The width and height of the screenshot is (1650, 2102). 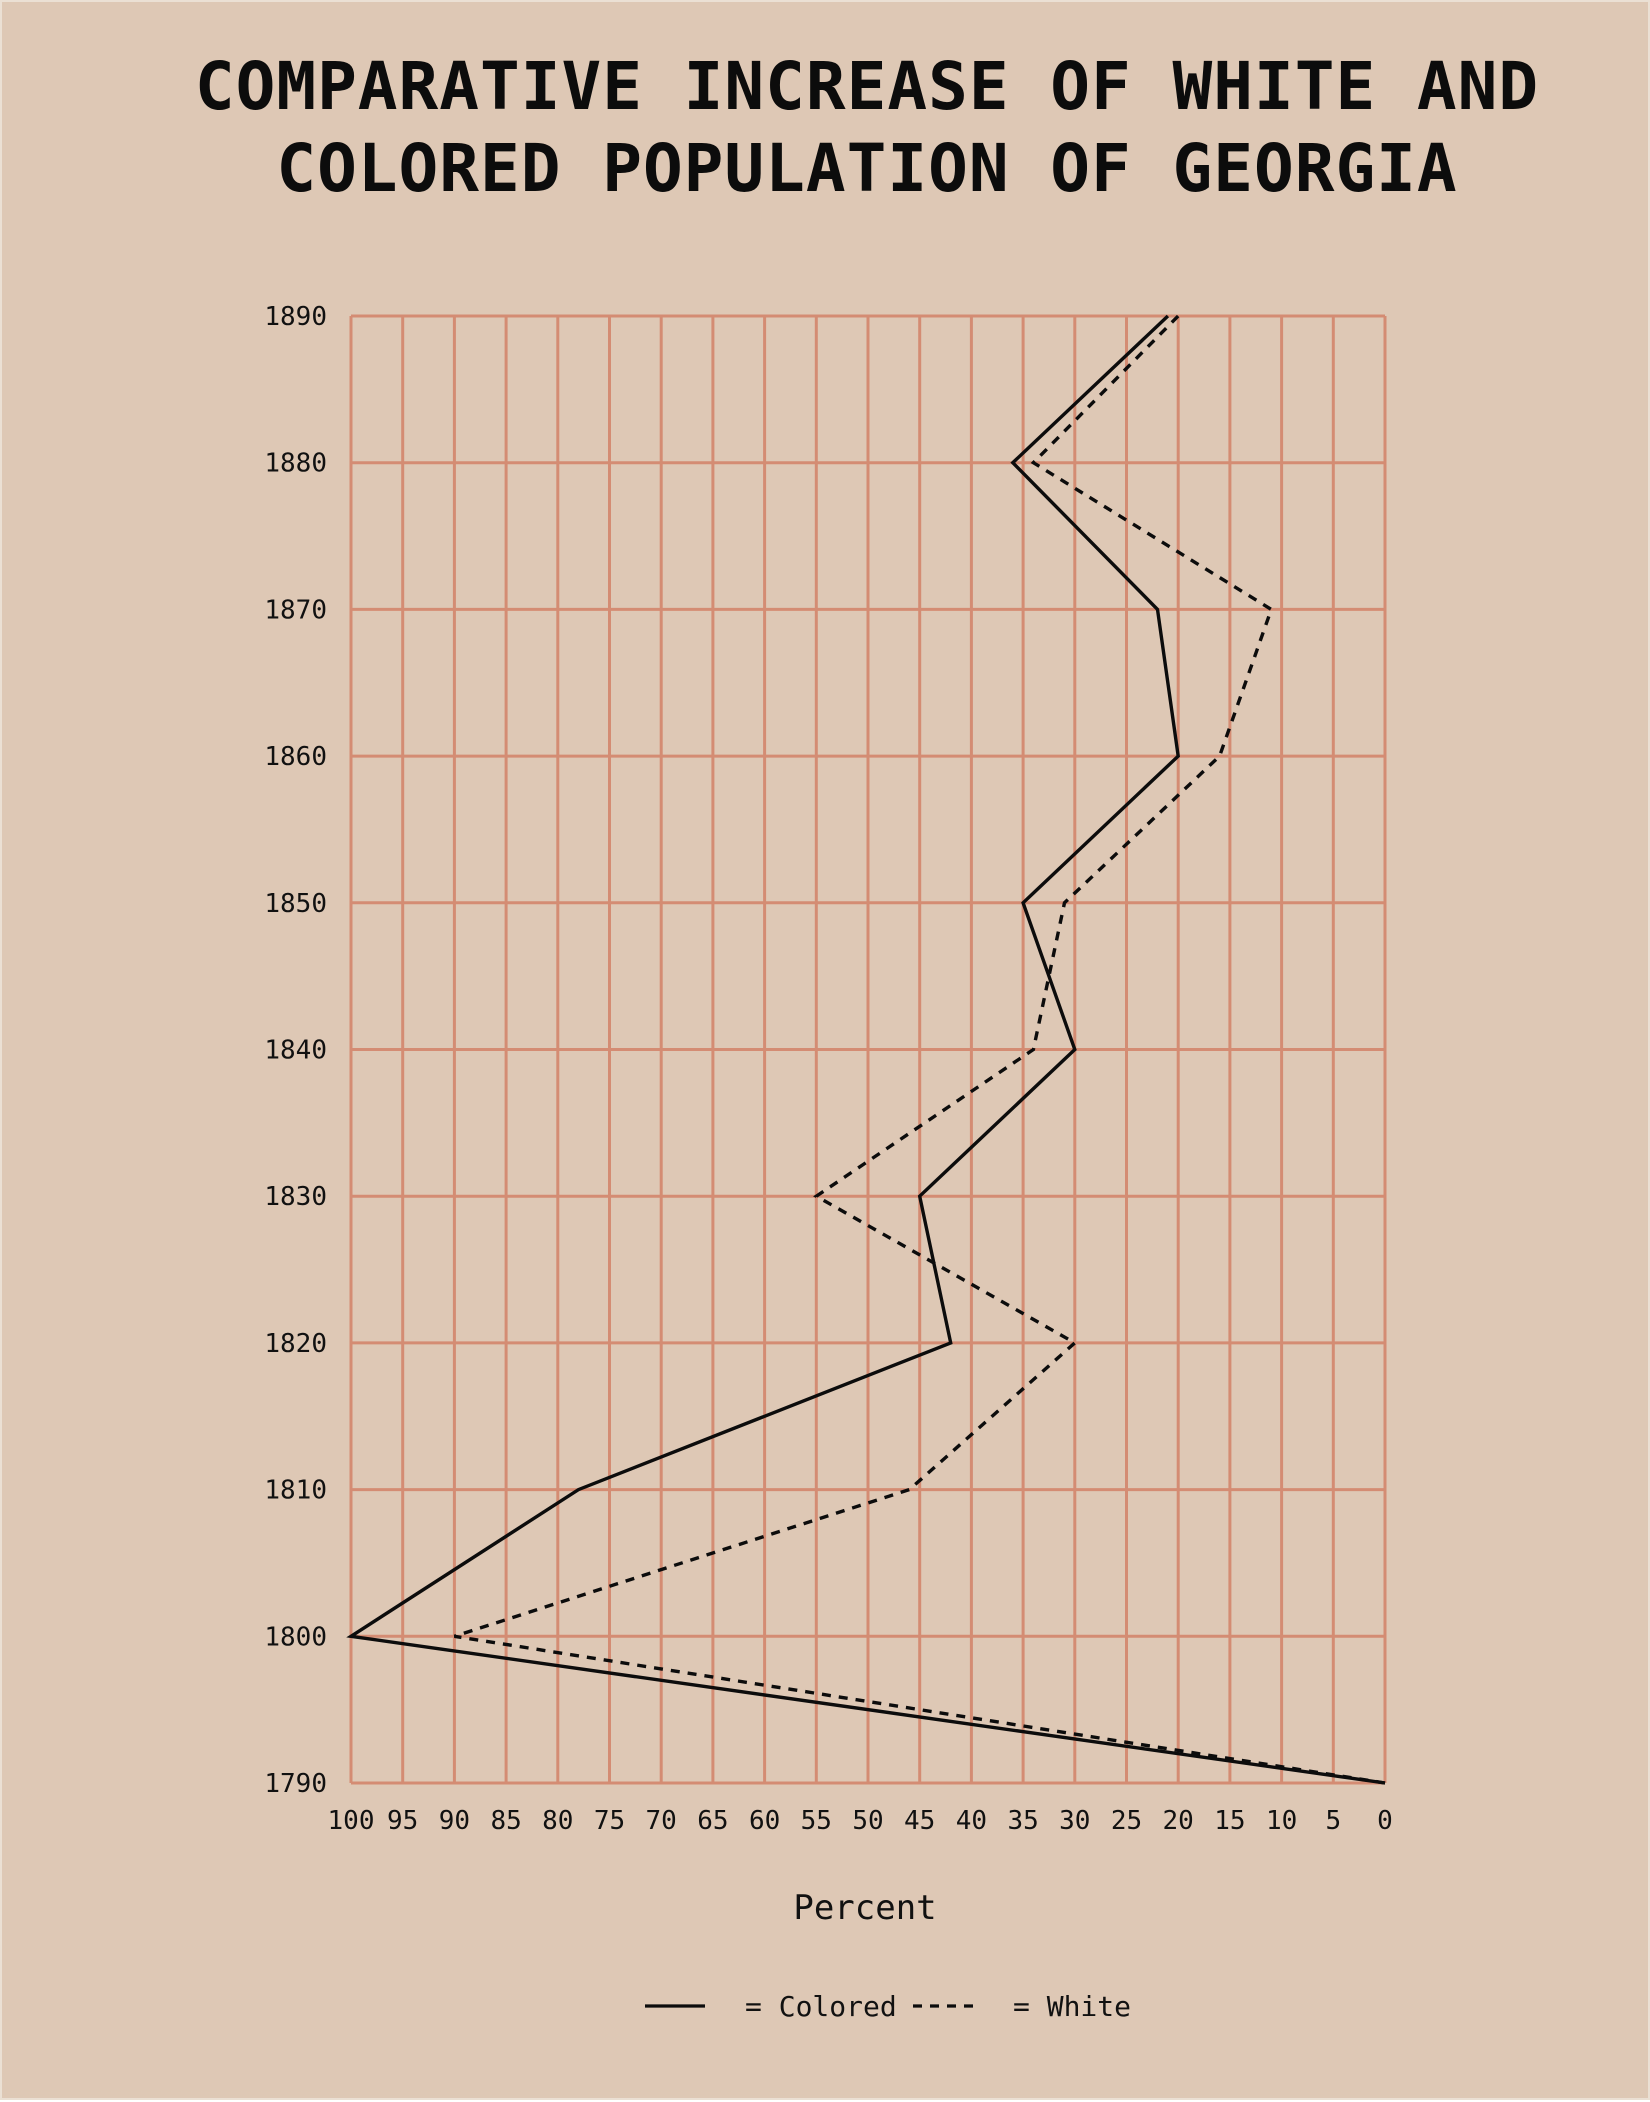 I want to click on legend: = Colored = White, so click(x=888, y=2006).